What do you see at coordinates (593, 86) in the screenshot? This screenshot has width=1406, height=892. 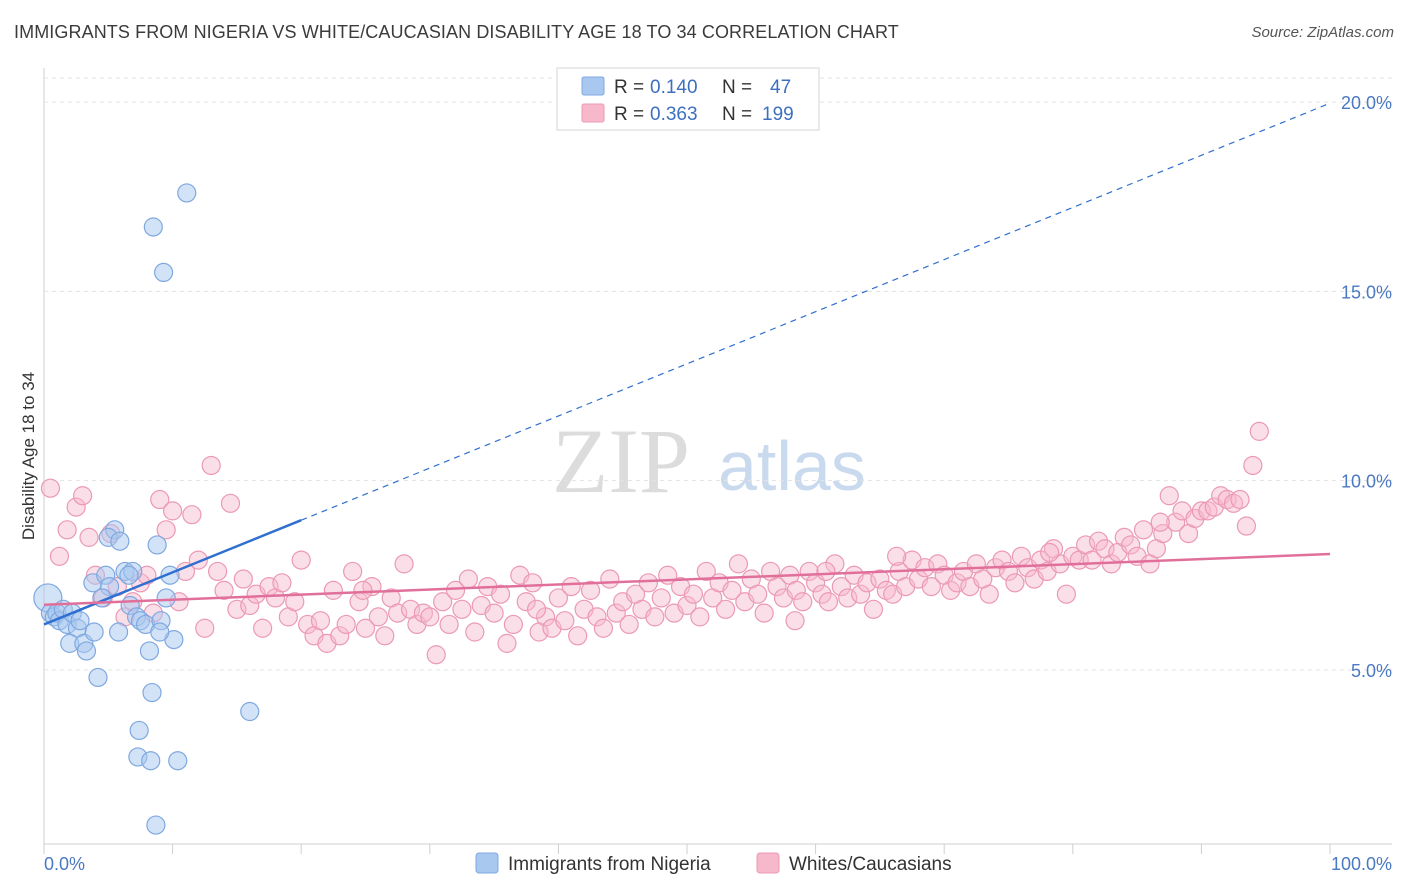 I see `legend-swatch-nigeria` at bounding box center [593, 86].